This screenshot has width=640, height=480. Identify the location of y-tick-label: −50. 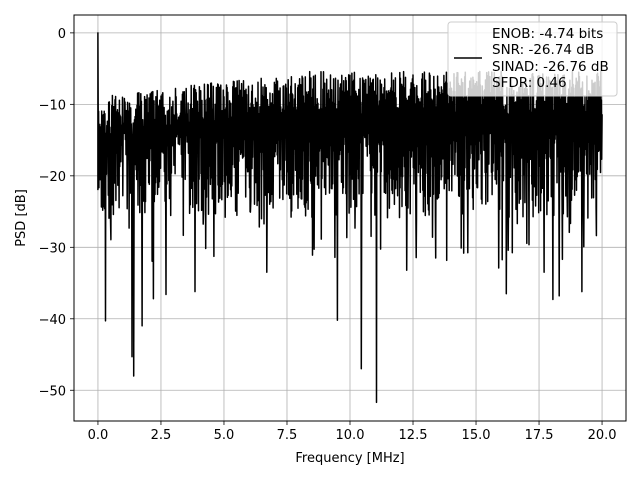
(52, 391).